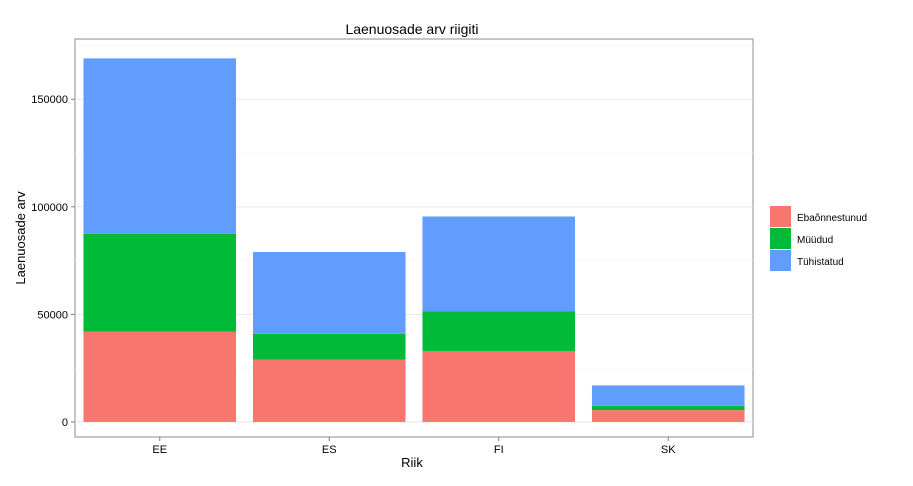 Image resolution: width=913 pixels, height=486 pixels. I want to click on y-tick-label: 100000, so click(49, 208).